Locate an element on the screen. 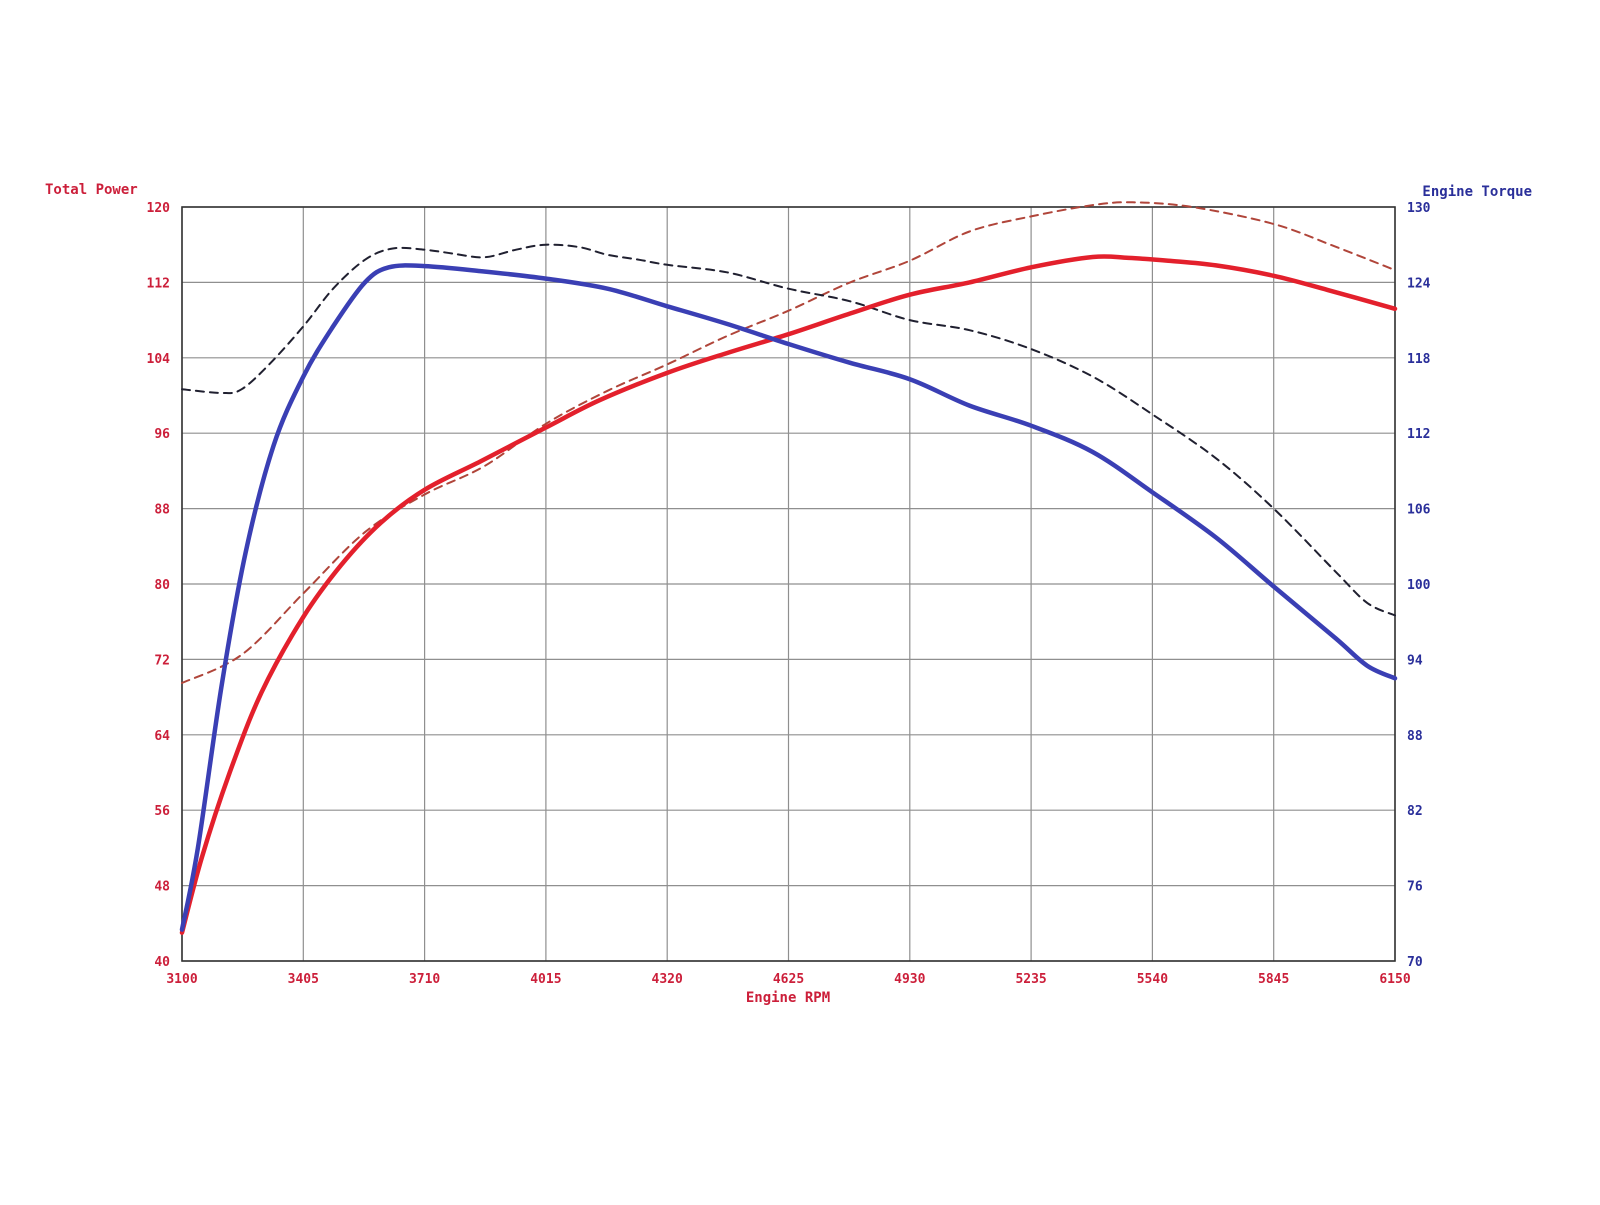  right-tick-label: 106 is located at coordinates (1419, 510).